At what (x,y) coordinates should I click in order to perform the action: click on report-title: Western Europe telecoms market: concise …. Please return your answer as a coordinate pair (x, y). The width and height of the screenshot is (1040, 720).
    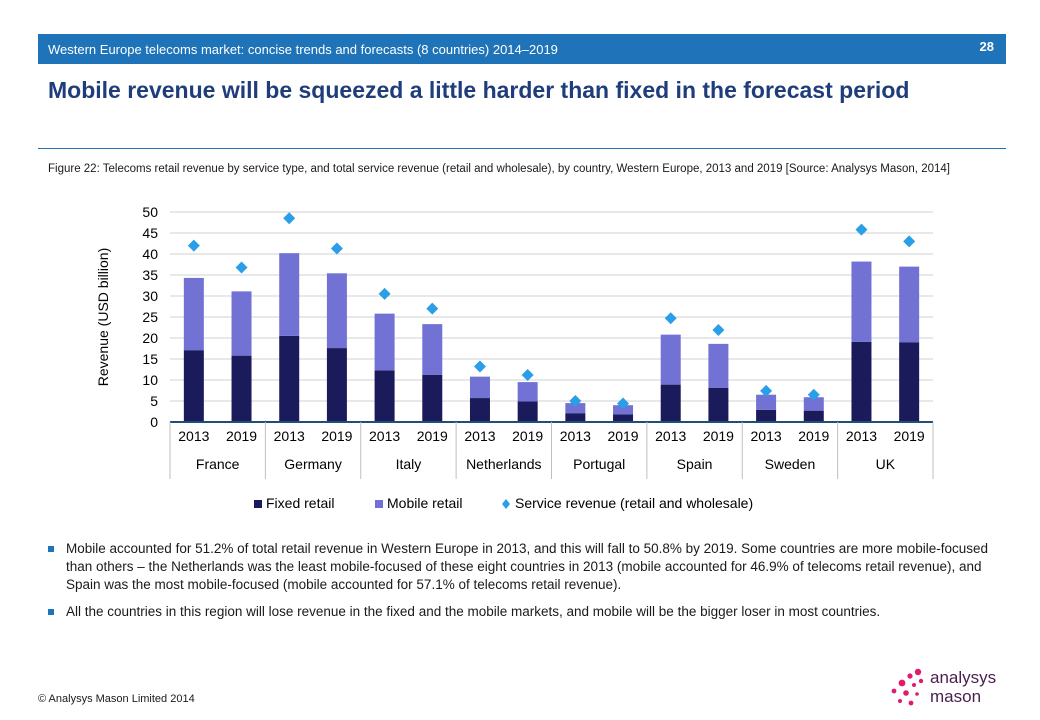
    Looking at the image, I should click on (303, 49).